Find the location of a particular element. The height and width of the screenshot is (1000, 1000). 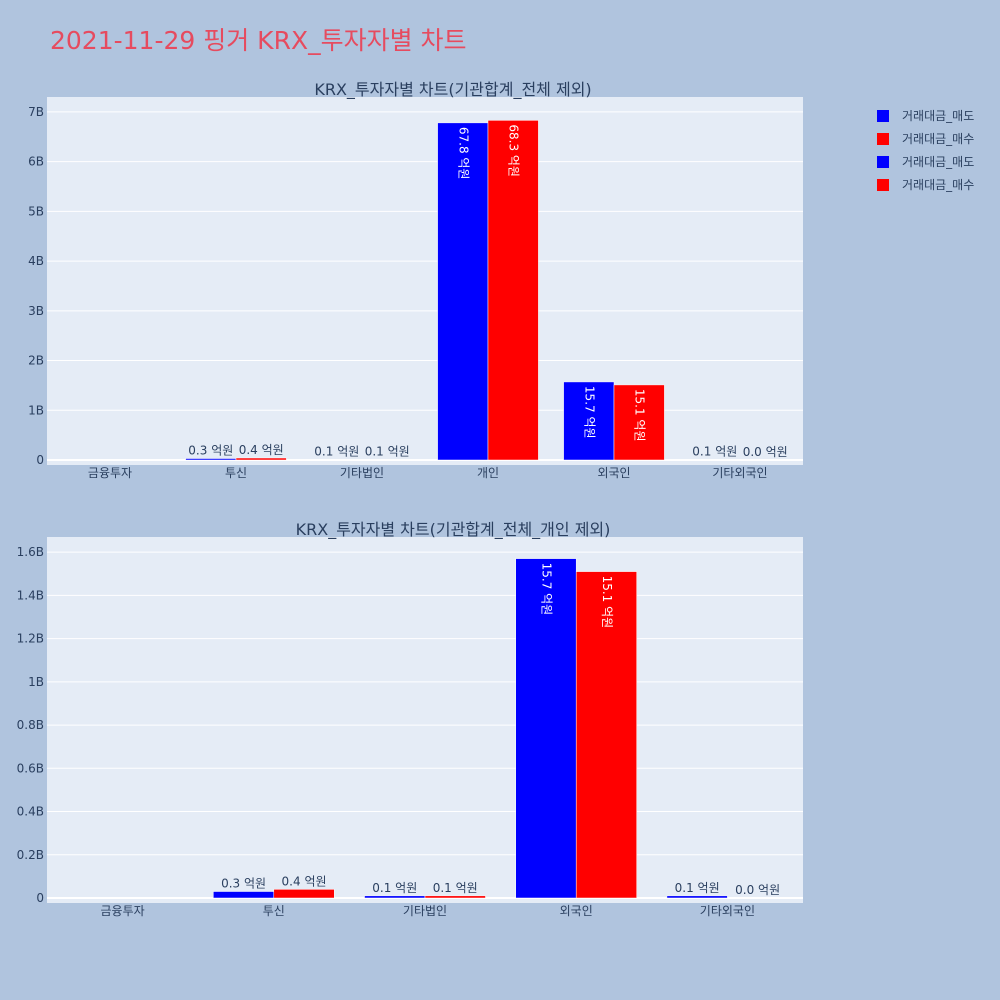

y-tick-label: 0.2B is located at coordinates (30, 855).